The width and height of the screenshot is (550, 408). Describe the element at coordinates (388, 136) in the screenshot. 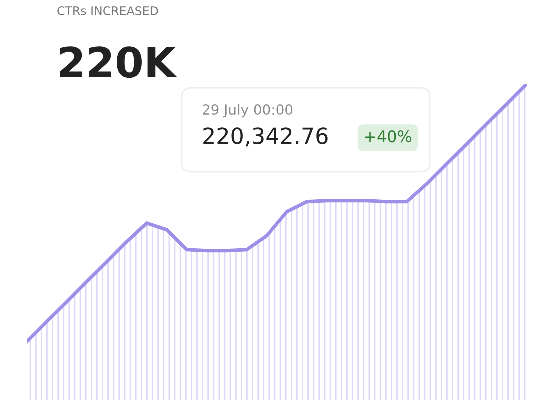

I see `annotation: +40%` at that location.